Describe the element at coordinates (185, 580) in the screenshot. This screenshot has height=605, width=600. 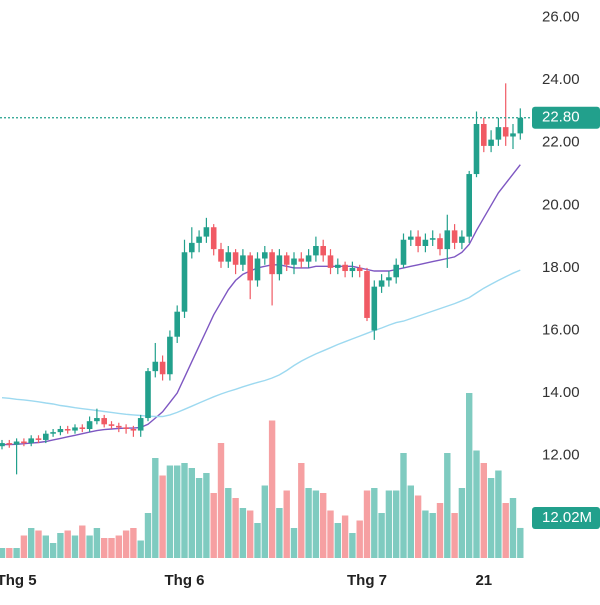
I see `x-tick-label: Thg 6` at that location.